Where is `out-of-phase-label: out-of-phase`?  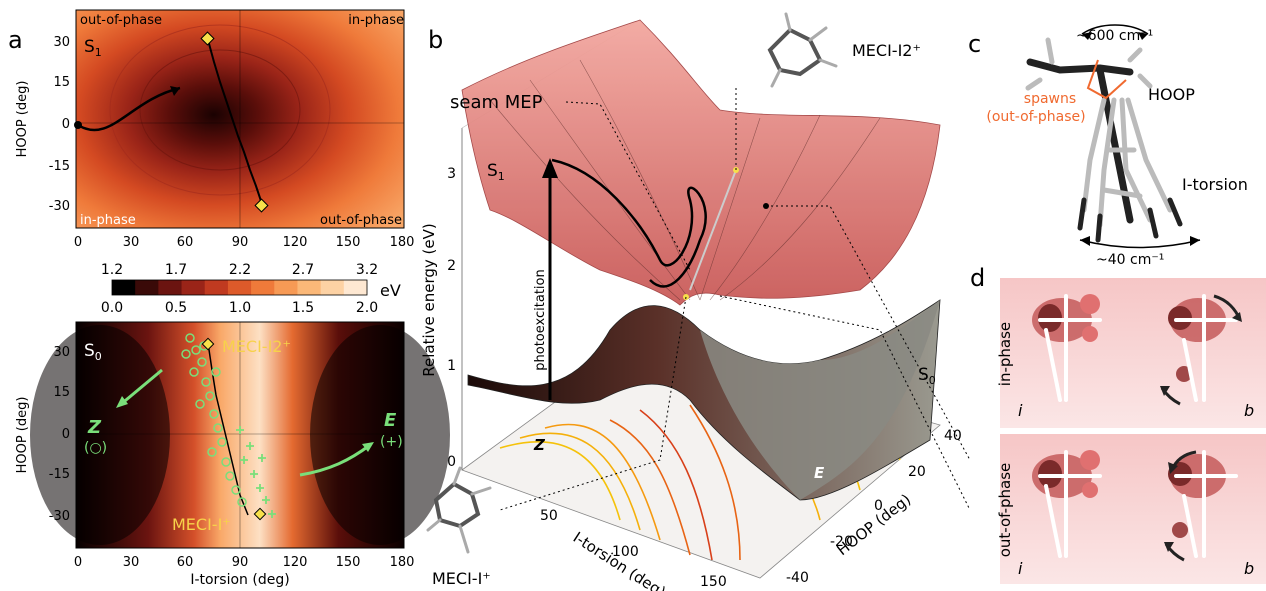 out-of-phase-label: out-of-phase is located at coordinates (1005, 510).